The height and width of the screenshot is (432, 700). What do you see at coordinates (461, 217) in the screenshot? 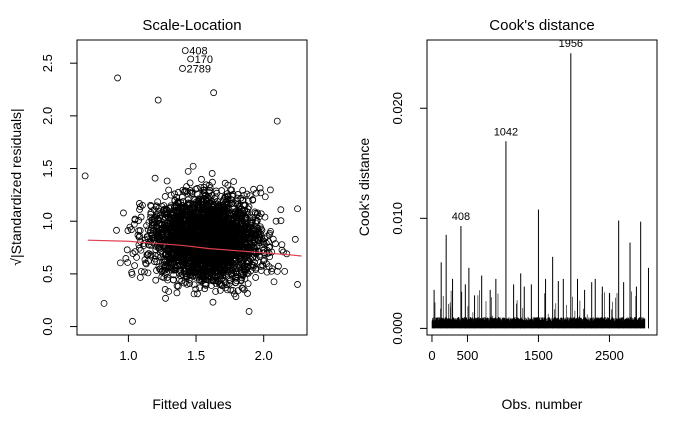
I see `observation-label: 408` at bounding box center [461, 217].